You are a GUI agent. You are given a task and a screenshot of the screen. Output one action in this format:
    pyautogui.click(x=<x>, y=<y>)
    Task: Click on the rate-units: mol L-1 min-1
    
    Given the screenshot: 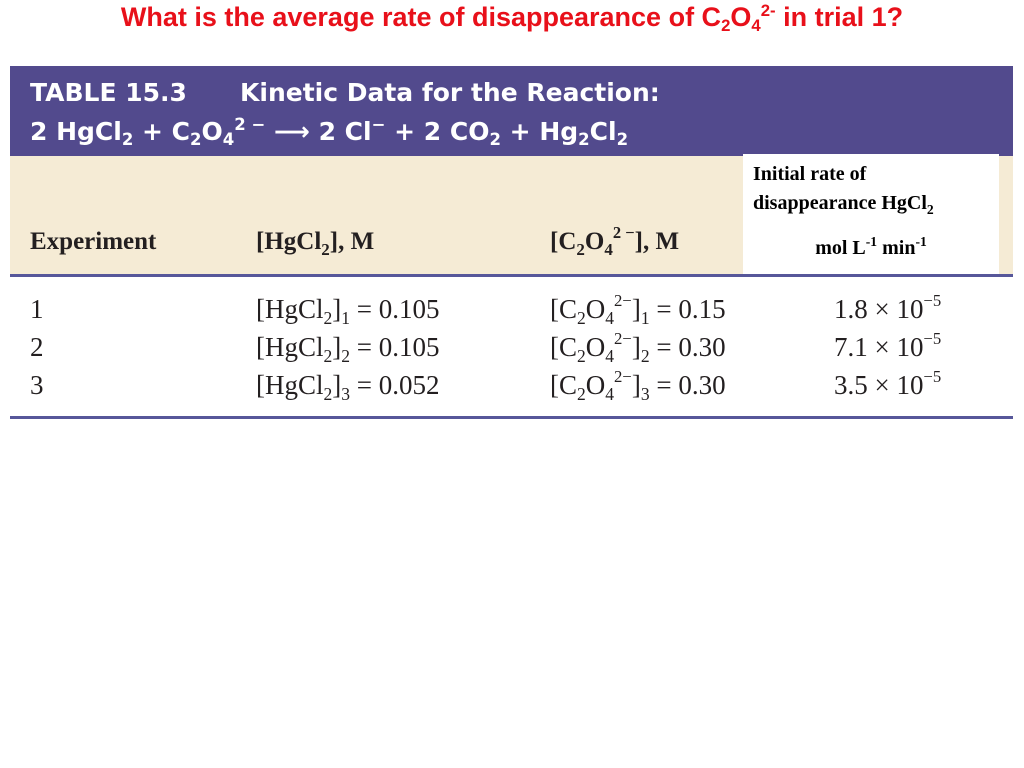 What is the action you would take?
    pyautogui.click(x=871, y=246)
    